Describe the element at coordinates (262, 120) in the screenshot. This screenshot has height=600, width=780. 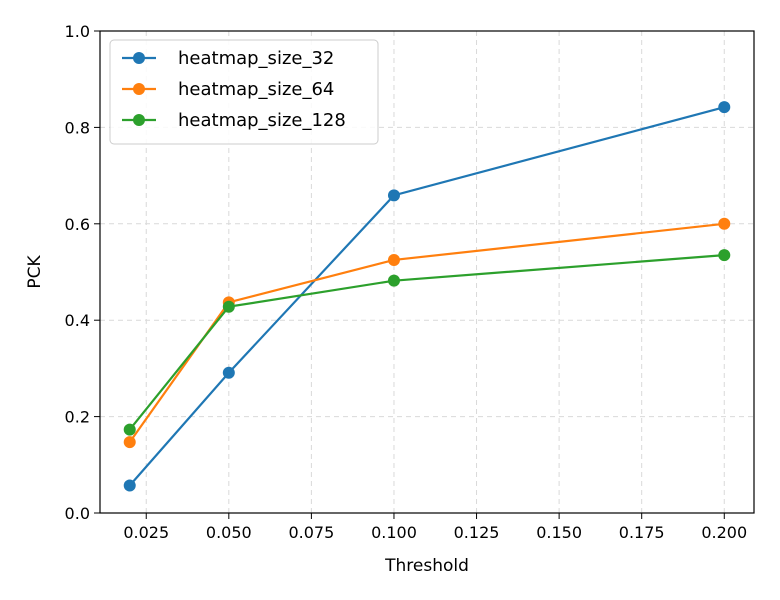
I see `legend-label: heatmap_size_128` at that location.